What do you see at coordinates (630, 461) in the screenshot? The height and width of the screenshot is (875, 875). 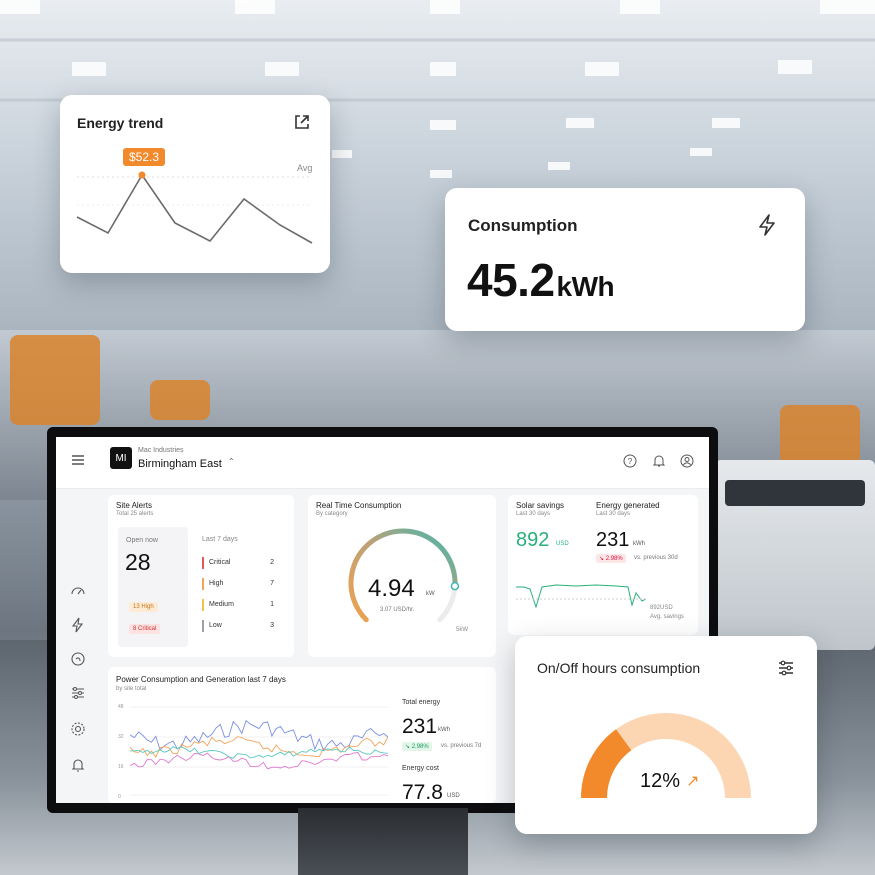 I see `help-icon: ?` at bounding box center [630, 461].